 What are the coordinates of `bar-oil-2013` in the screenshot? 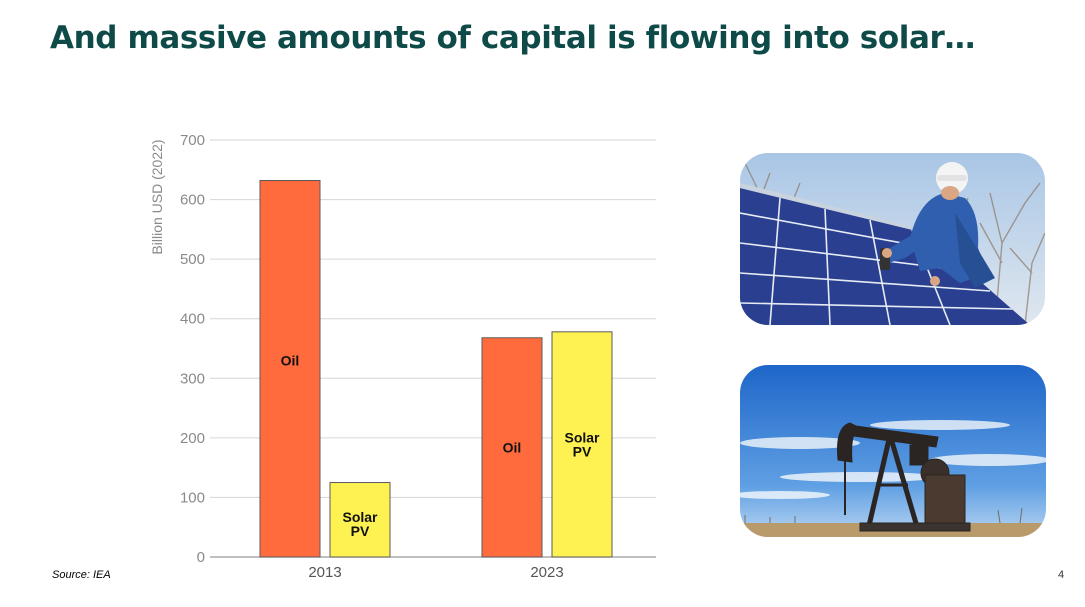 It's located at (290, 369).